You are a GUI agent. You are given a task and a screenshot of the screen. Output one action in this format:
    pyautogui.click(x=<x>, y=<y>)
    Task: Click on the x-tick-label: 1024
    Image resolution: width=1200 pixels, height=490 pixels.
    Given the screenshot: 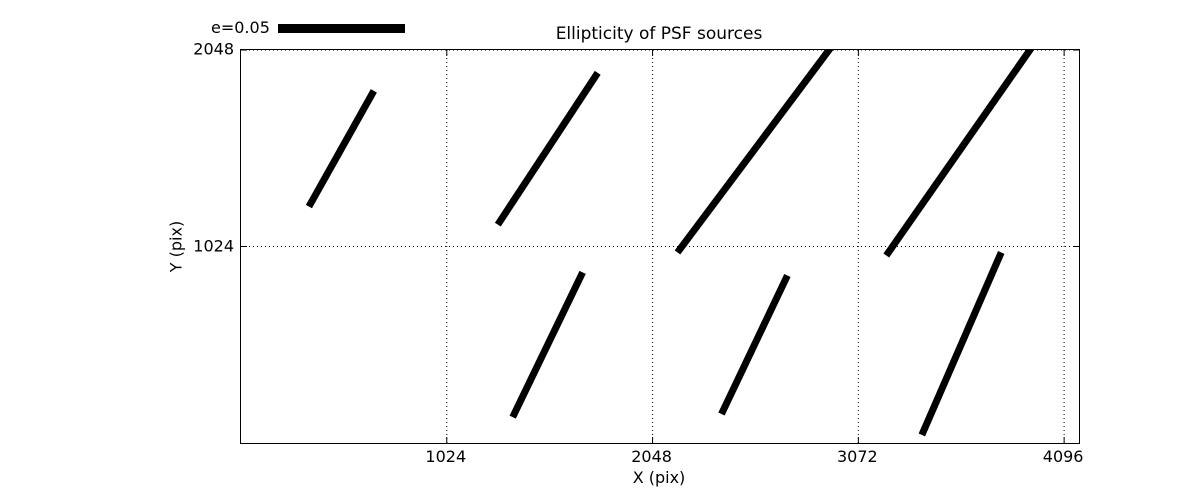 What is the action you would take?
    pyautogui.click(x=446, y=456)
    